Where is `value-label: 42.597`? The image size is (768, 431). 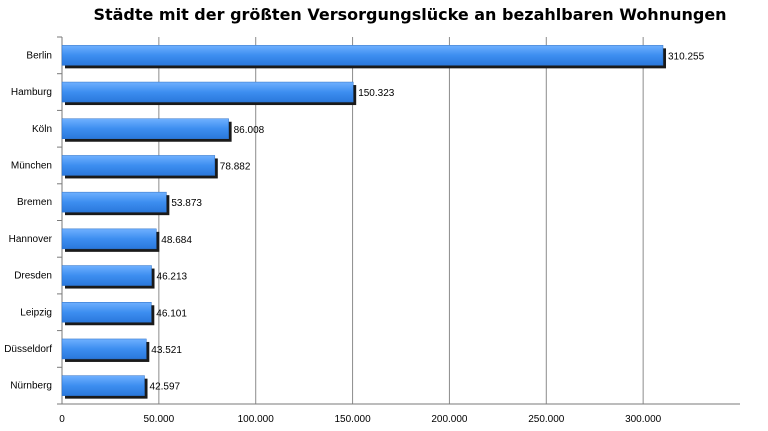 value-label: 42.597 is located at coordinates (165, 387).